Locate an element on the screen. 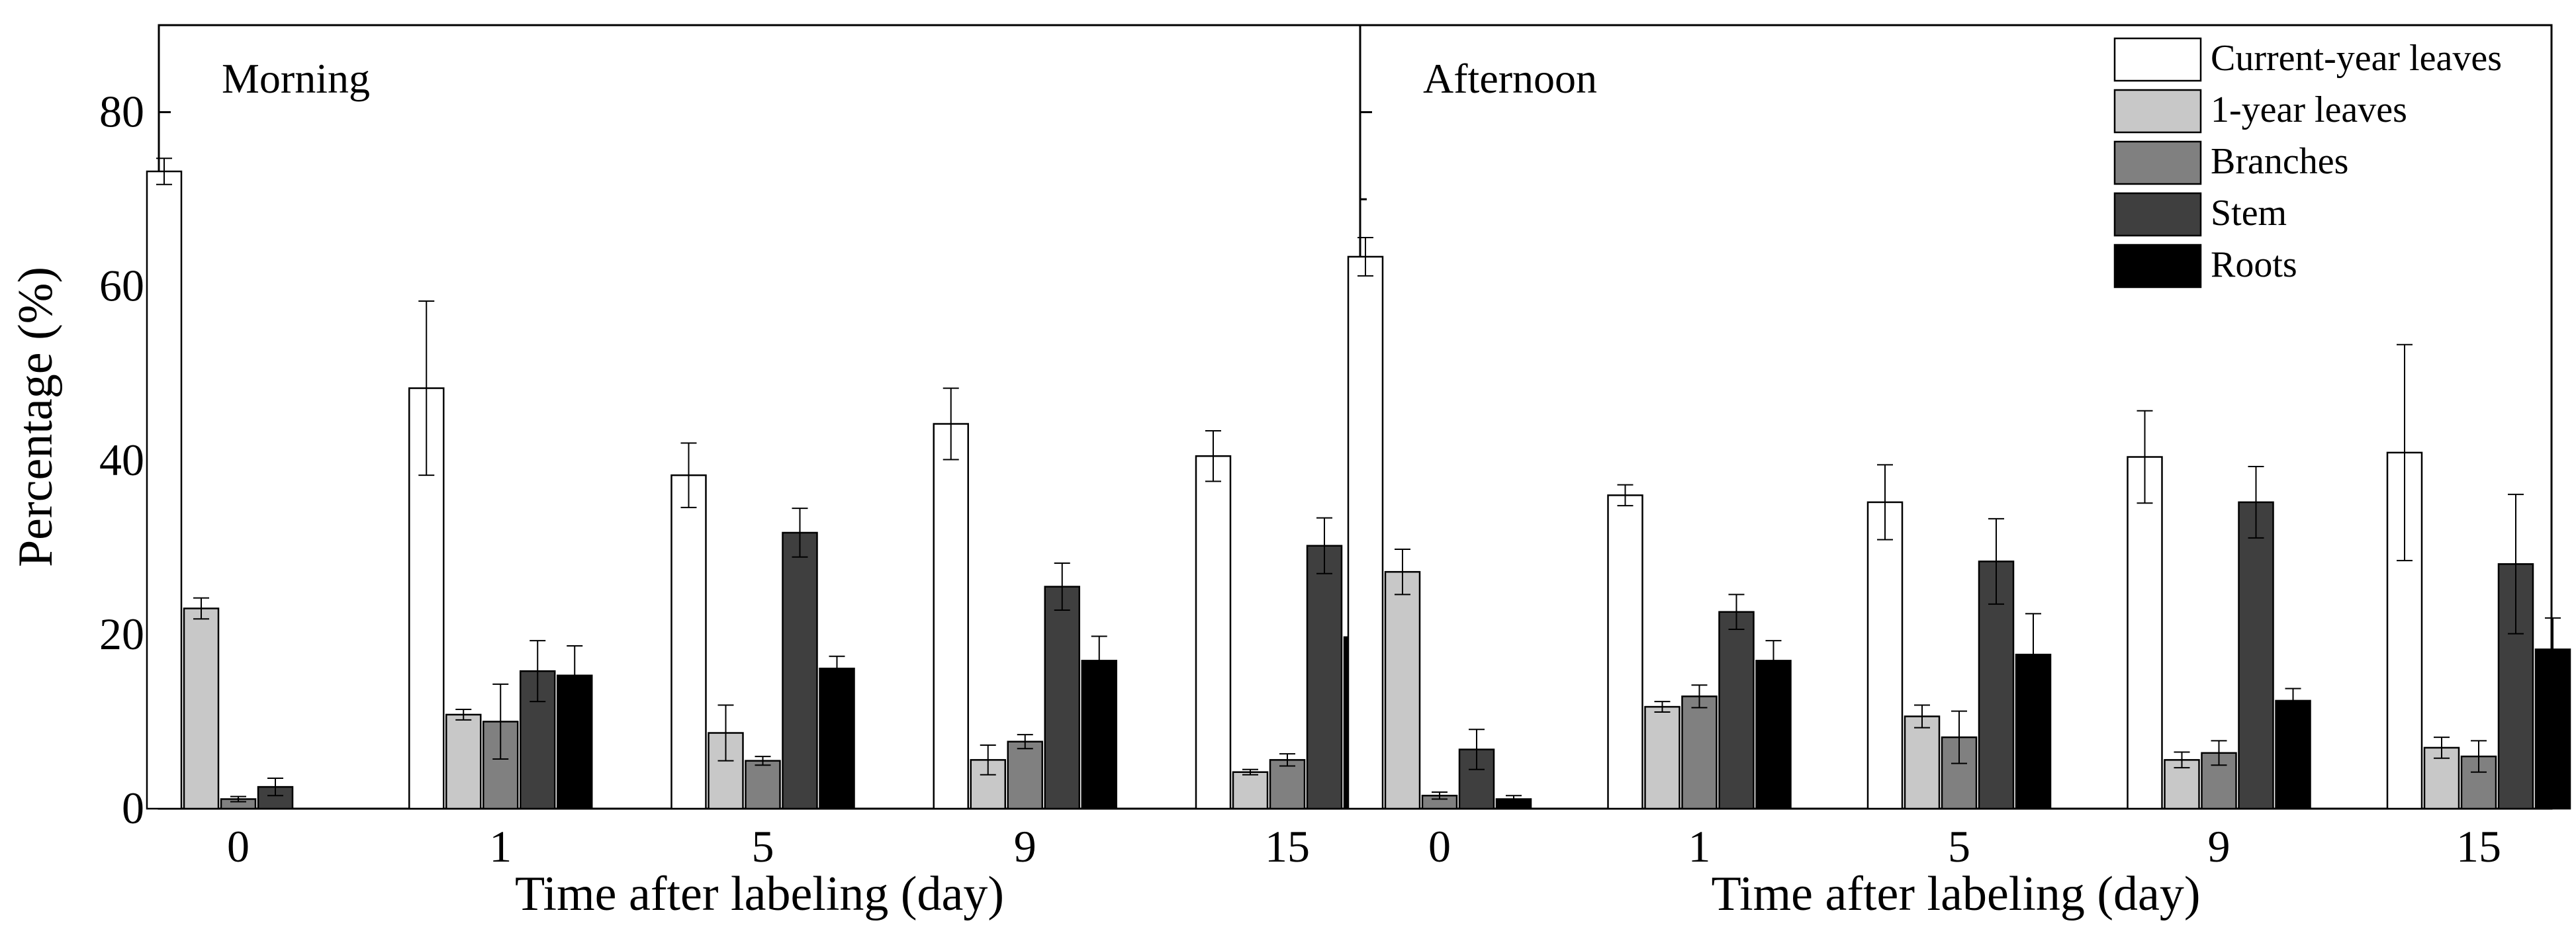 This screenshot has width=2576, height=943. y-tick-label: 80 is located at coordinates (122, 112).